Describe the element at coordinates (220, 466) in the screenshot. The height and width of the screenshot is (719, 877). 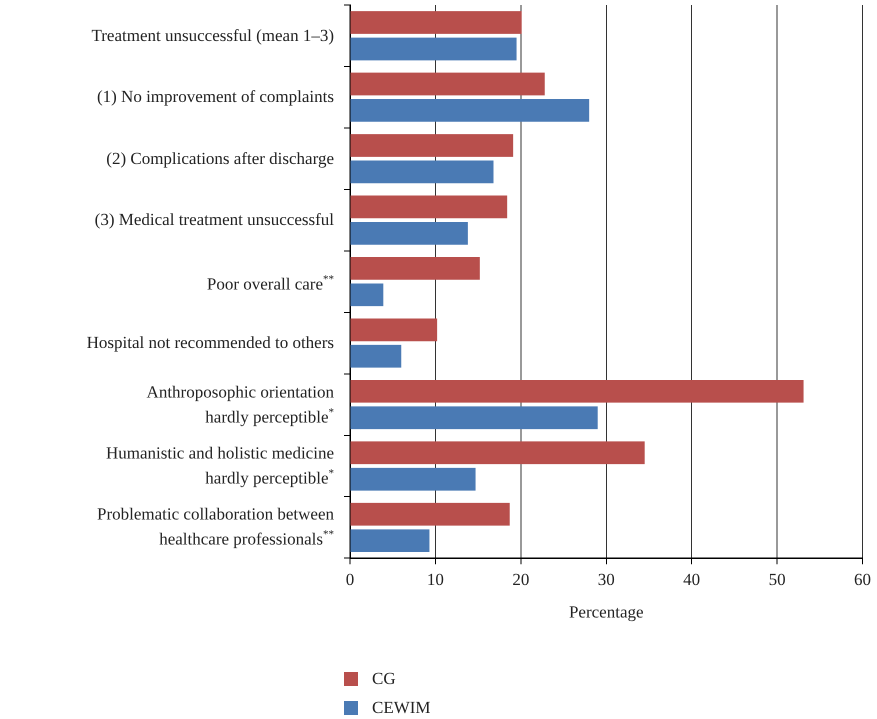
I see `y-tick-label: Humanistic and holistic medicine hardly perceptible$^{*}$` at that location.